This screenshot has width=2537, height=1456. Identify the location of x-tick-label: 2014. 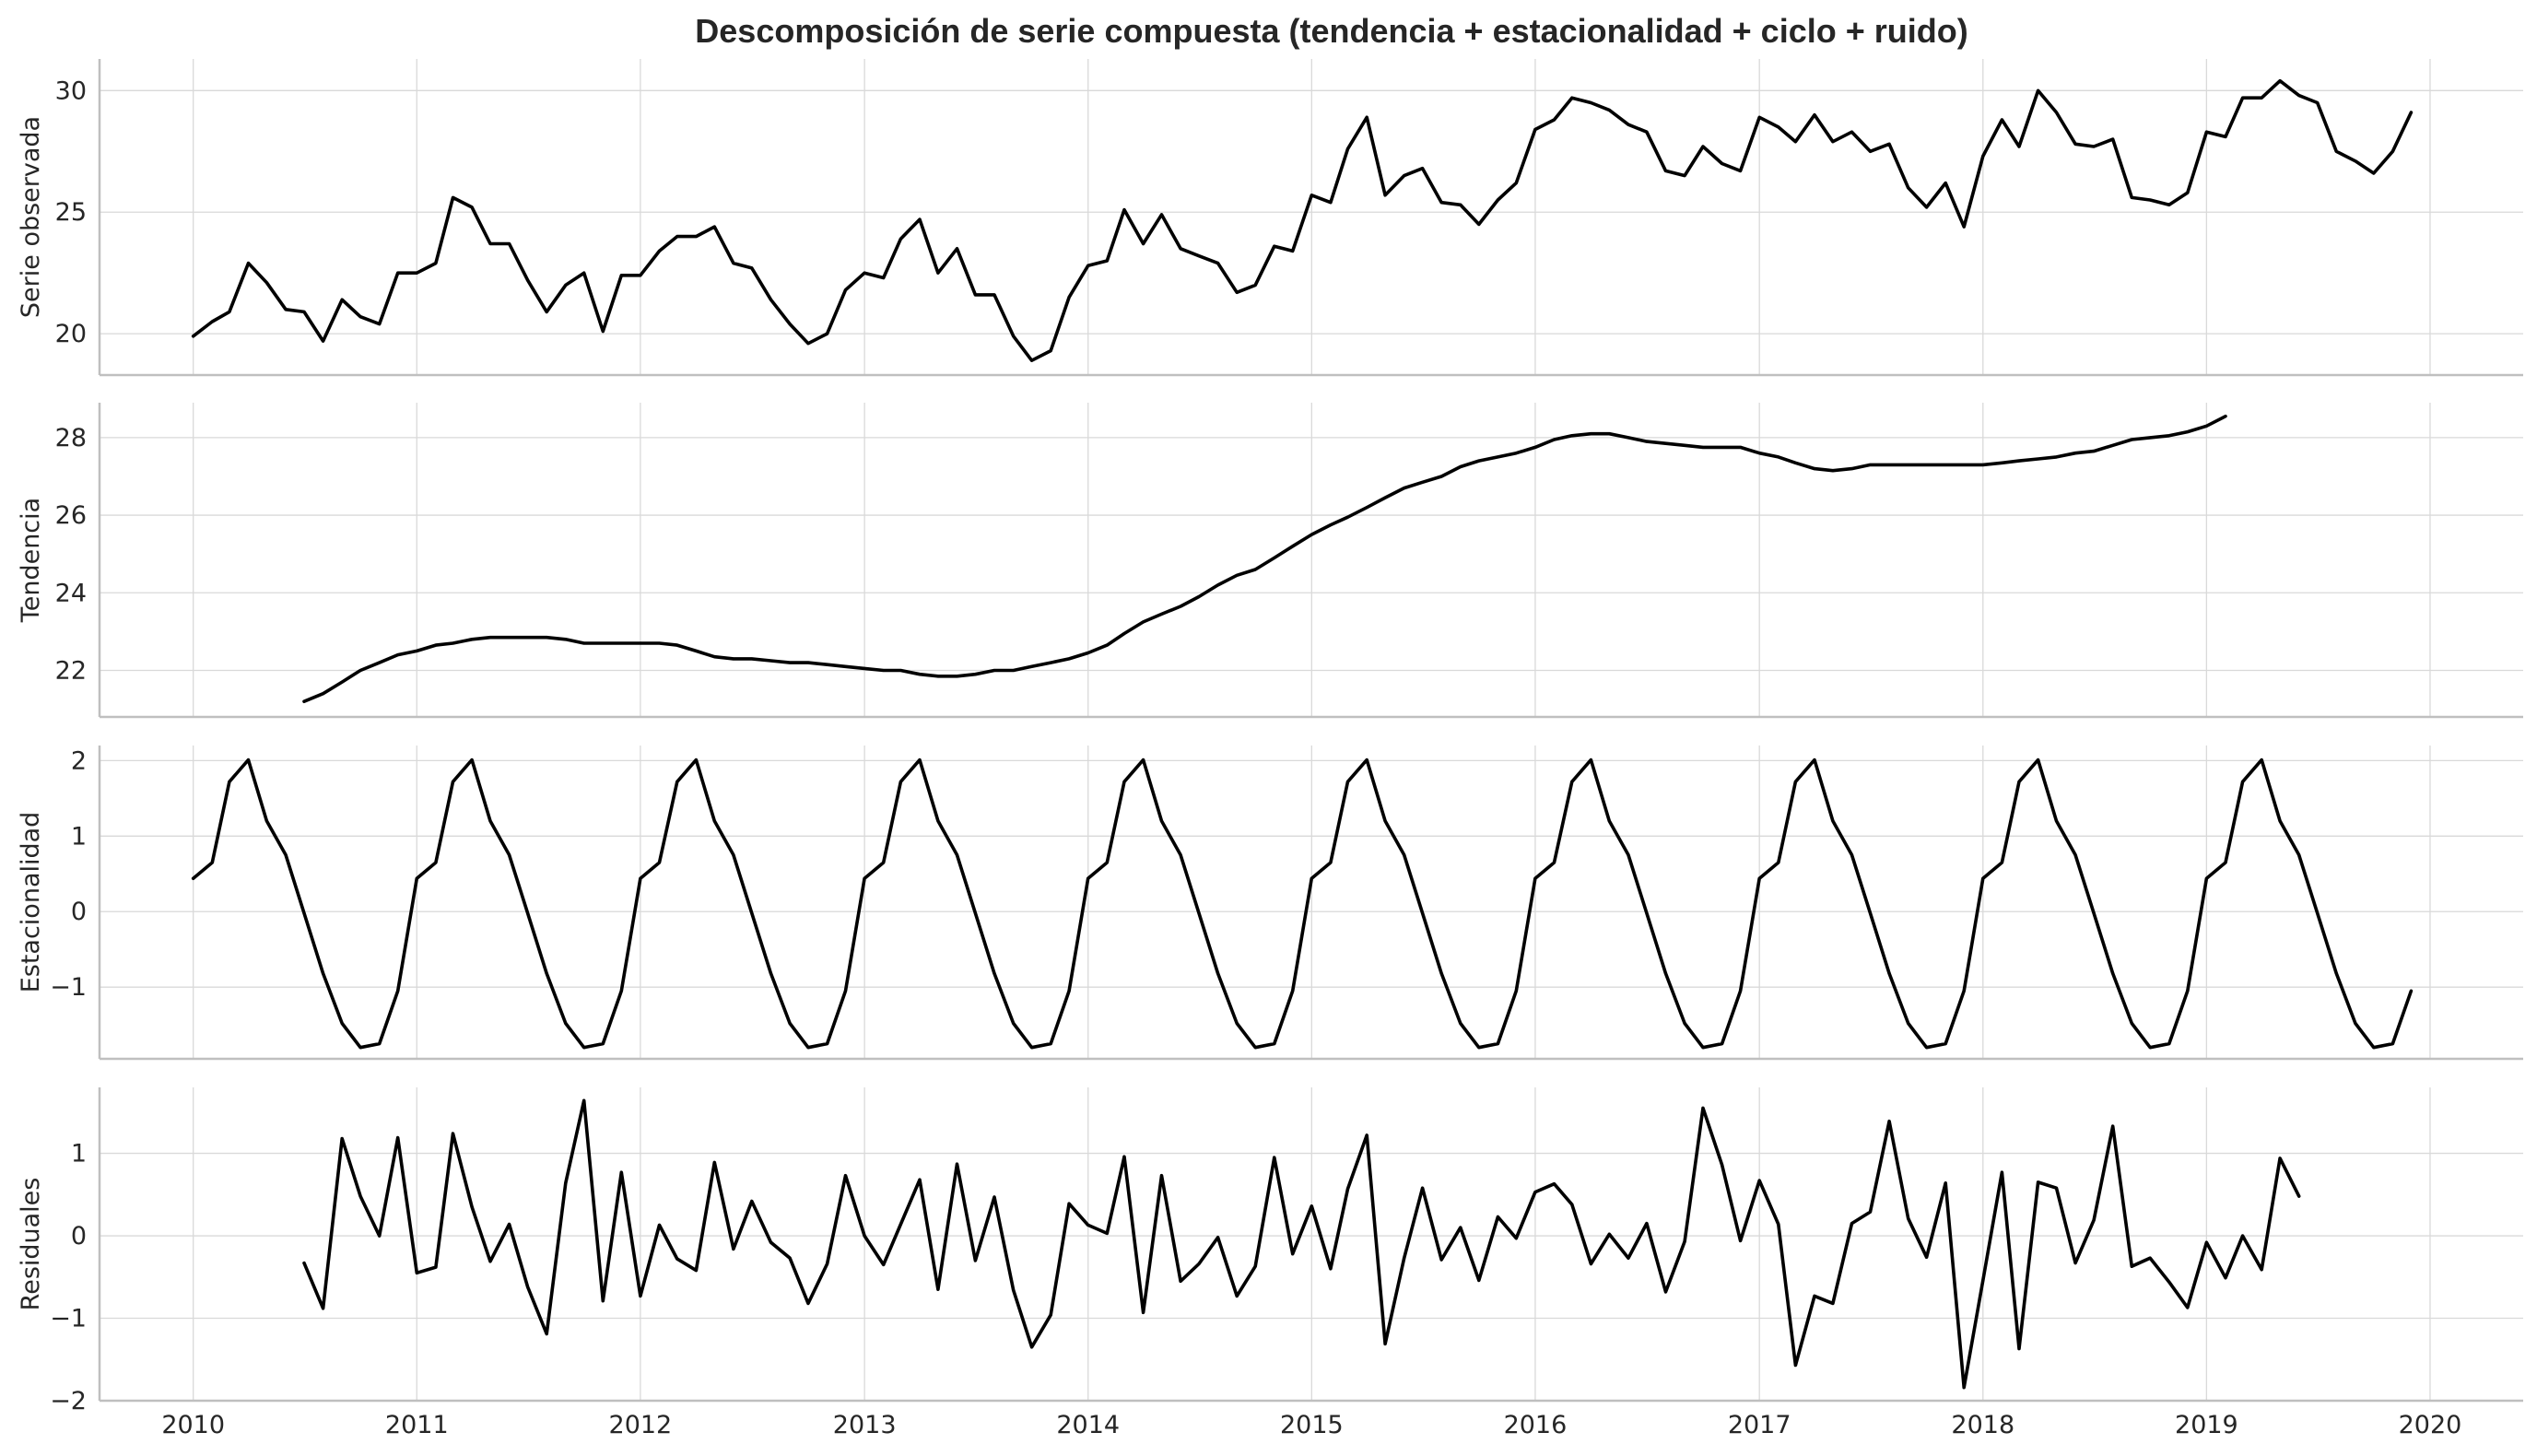
(1088, 1425).